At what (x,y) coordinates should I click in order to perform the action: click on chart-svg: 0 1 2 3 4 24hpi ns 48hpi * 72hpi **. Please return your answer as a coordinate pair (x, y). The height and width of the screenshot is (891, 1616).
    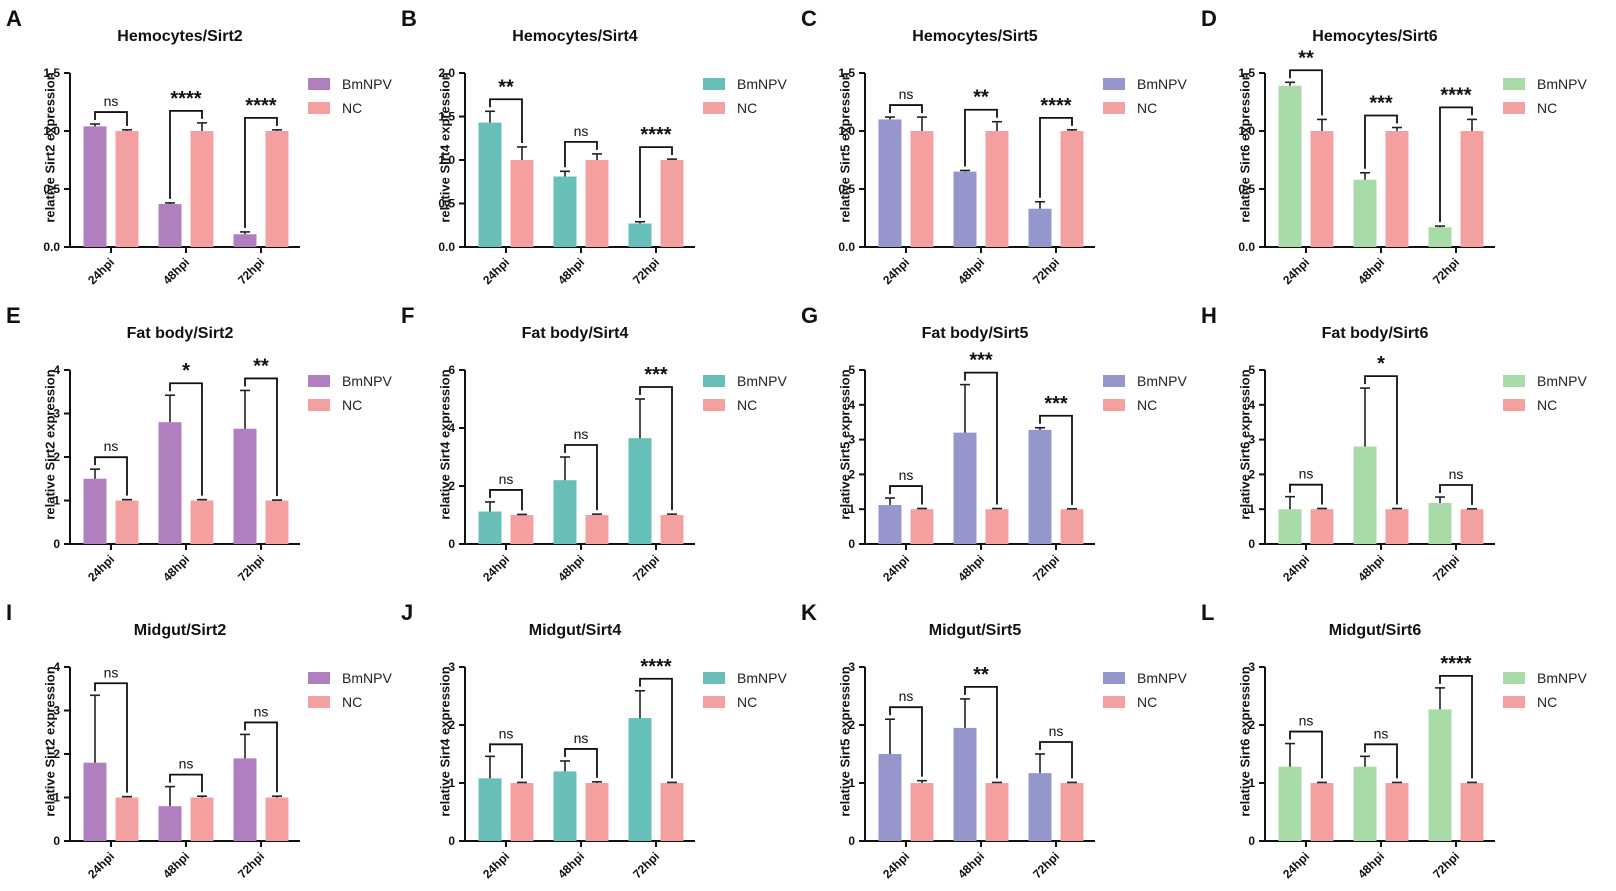
    Looking at the image, I should click on (176, 469).